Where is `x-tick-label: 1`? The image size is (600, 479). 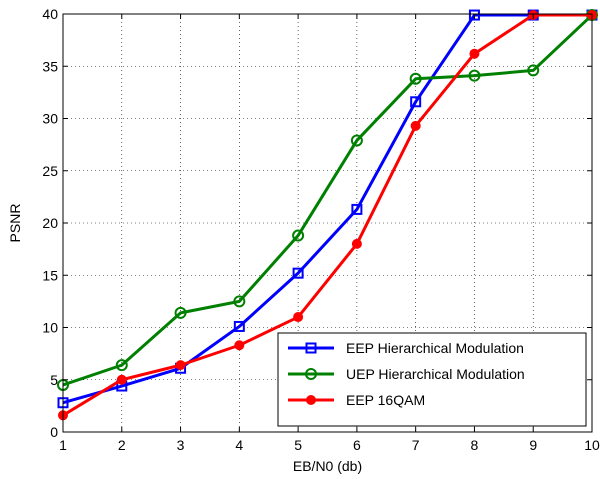
x-tick-label: 1 is located at coordinates (63, 445).